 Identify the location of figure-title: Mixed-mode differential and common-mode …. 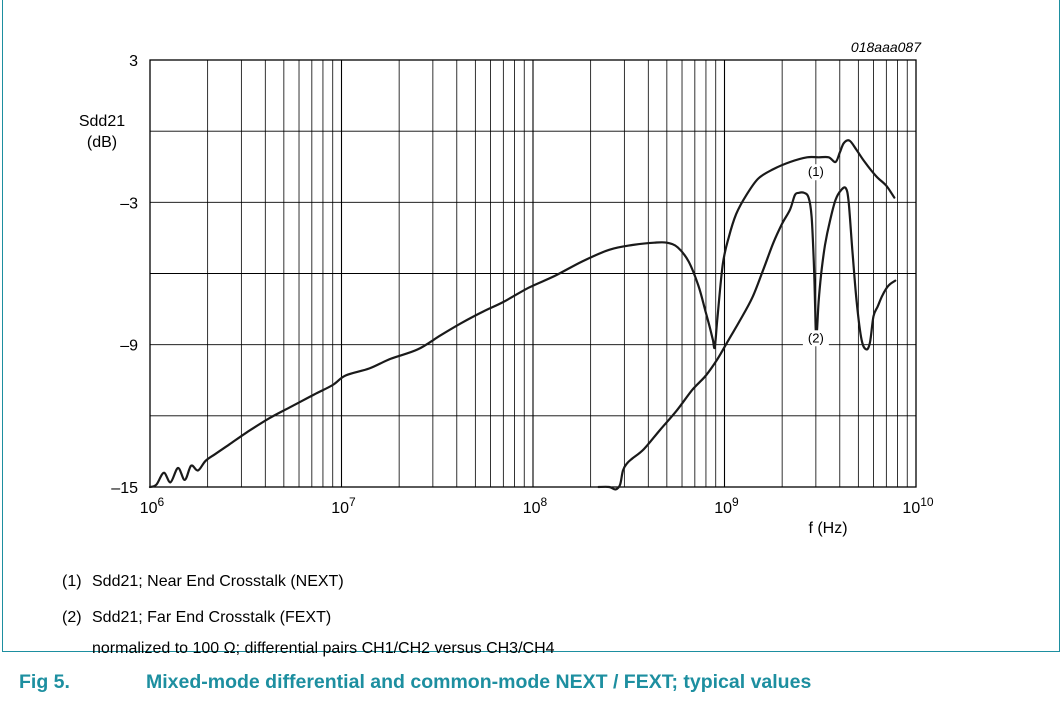
(479, 682).